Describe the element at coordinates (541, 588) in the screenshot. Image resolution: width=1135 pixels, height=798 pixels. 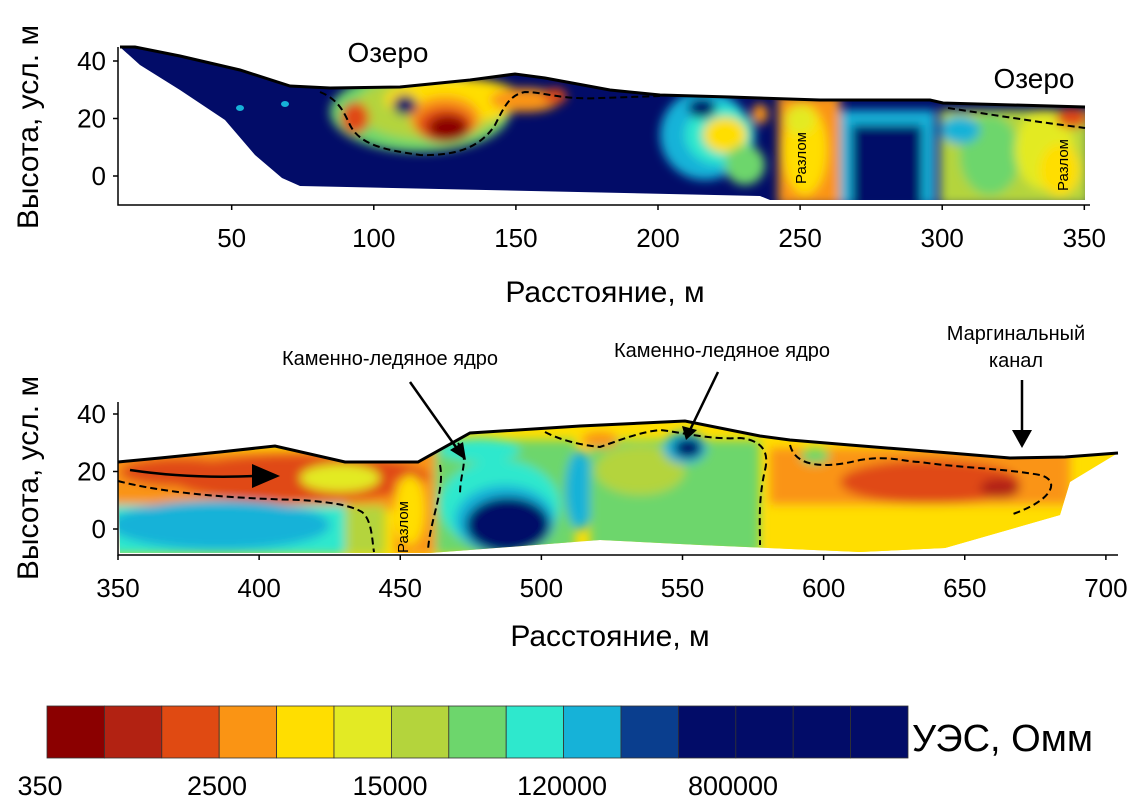
I see `x-tick-label: 500` at that location.